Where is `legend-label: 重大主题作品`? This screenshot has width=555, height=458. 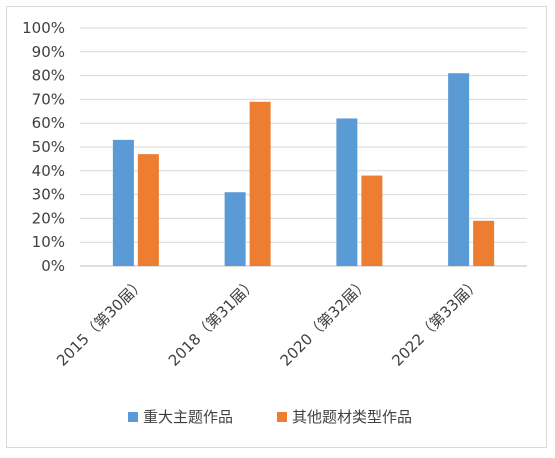 legend-label: 重大主题作品 is located at coordinates (188, 417).